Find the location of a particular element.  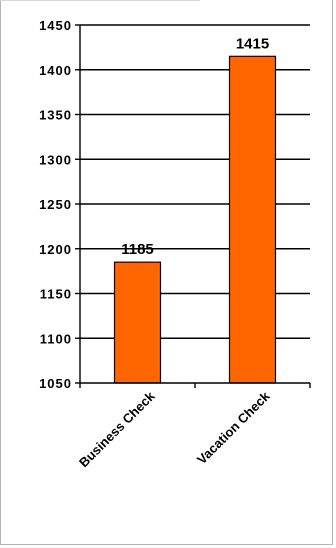

y-tick-label: 1350 is located at coordinates (55, 115).